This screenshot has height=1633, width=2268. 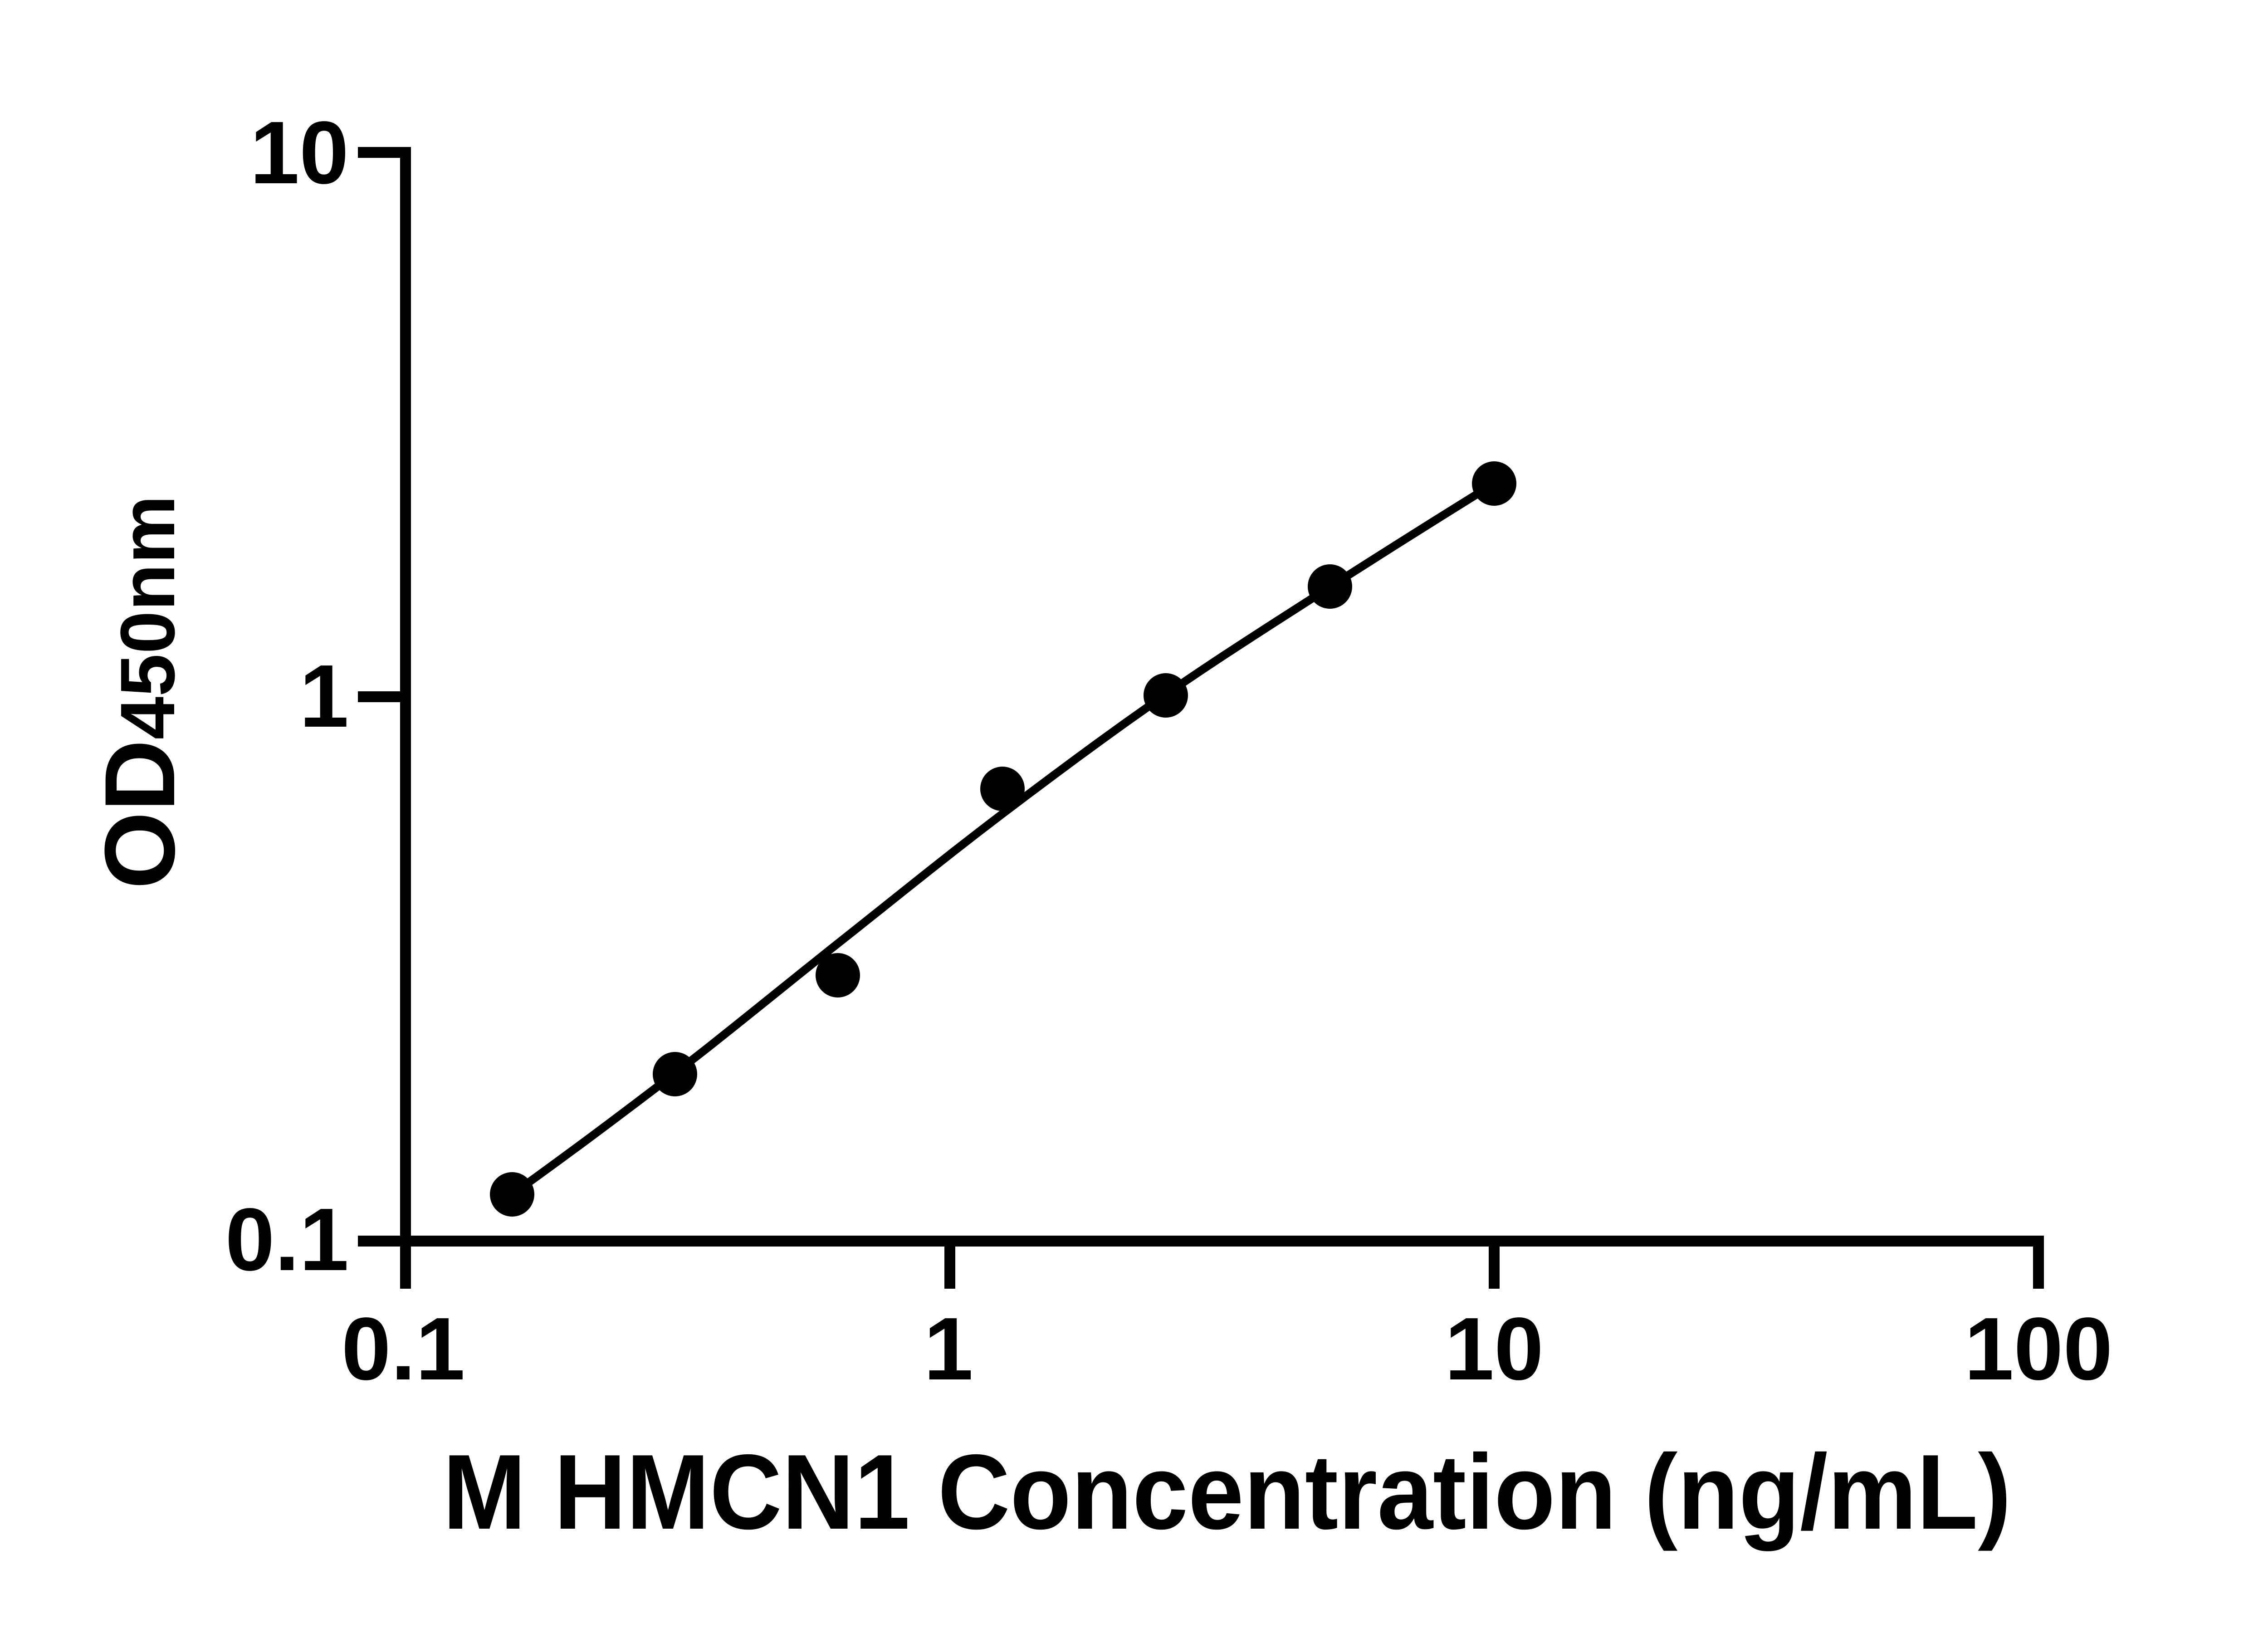 I want to click on svg-text: M HMCN1 Concentration (ng/mL), so click(x=1227, y=1491).